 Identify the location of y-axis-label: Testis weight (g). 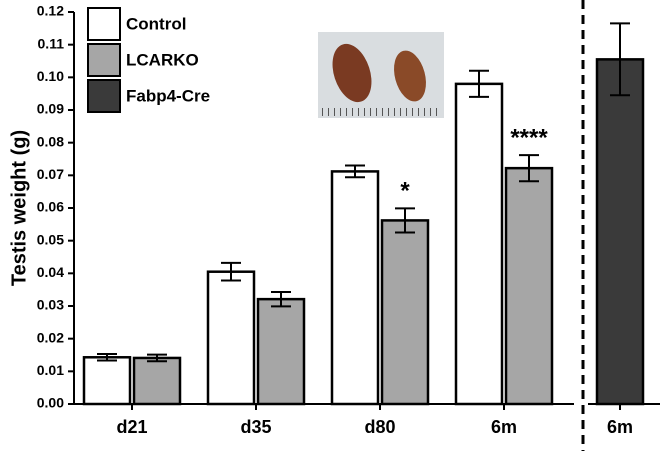
(19, 208).